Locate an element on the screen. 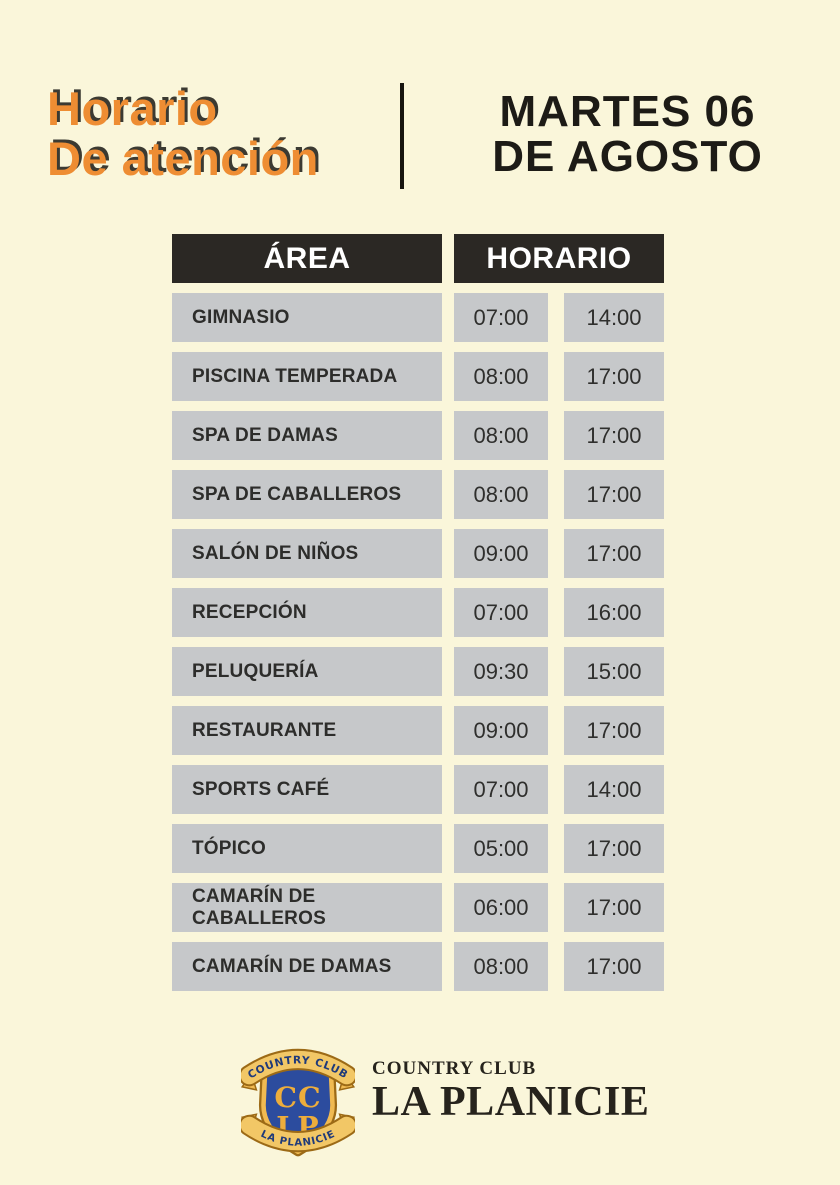  area-cell: TÓPICO is located at coordinates (307, 848).